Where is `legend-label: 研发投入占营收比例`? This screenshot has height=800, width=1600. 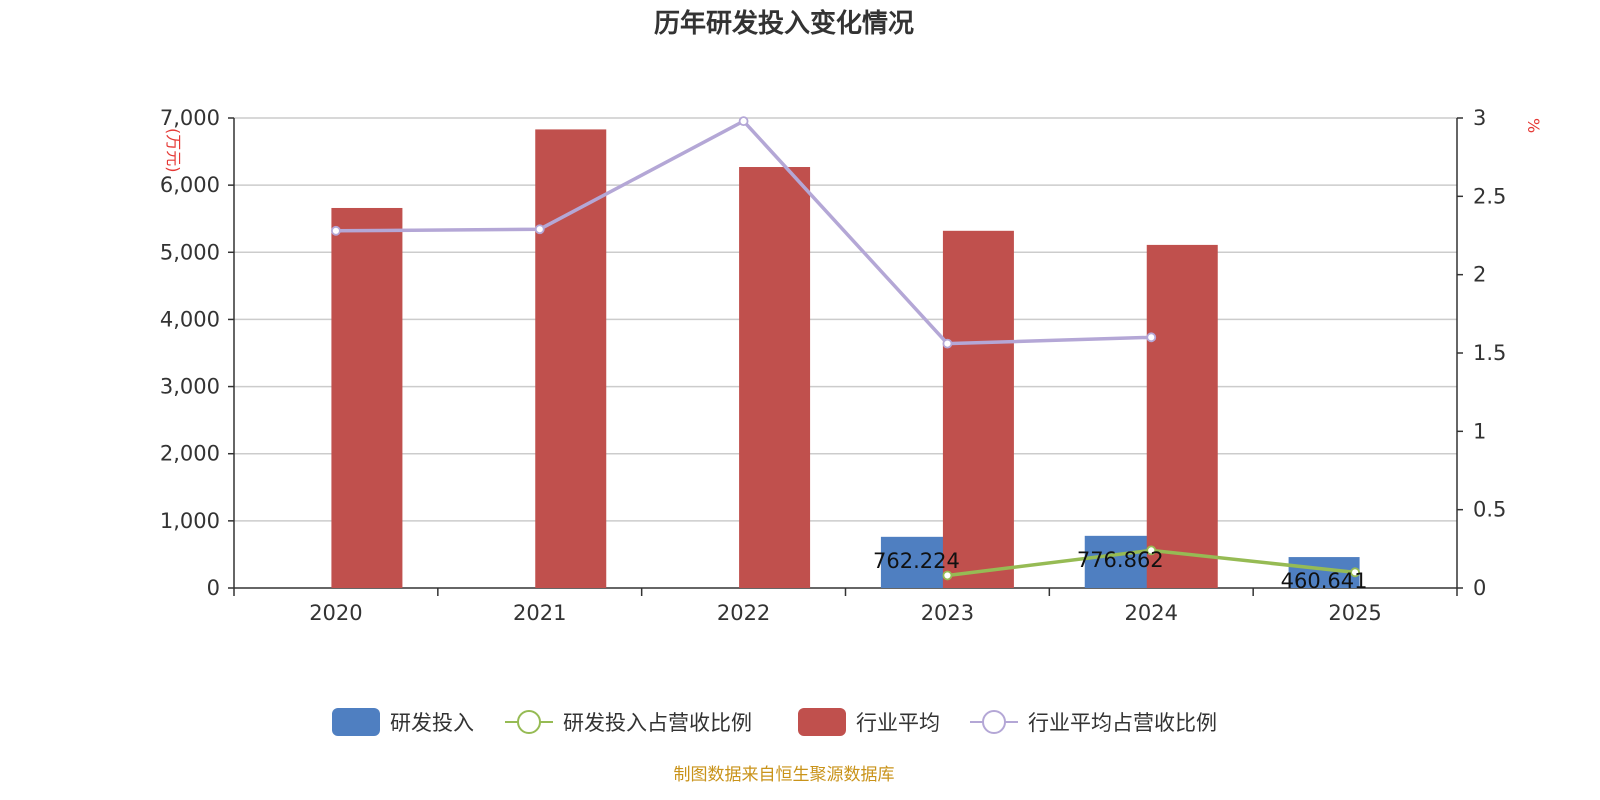
legend-label: 研发投入占营收比例 is located at coordinates (657, 723).